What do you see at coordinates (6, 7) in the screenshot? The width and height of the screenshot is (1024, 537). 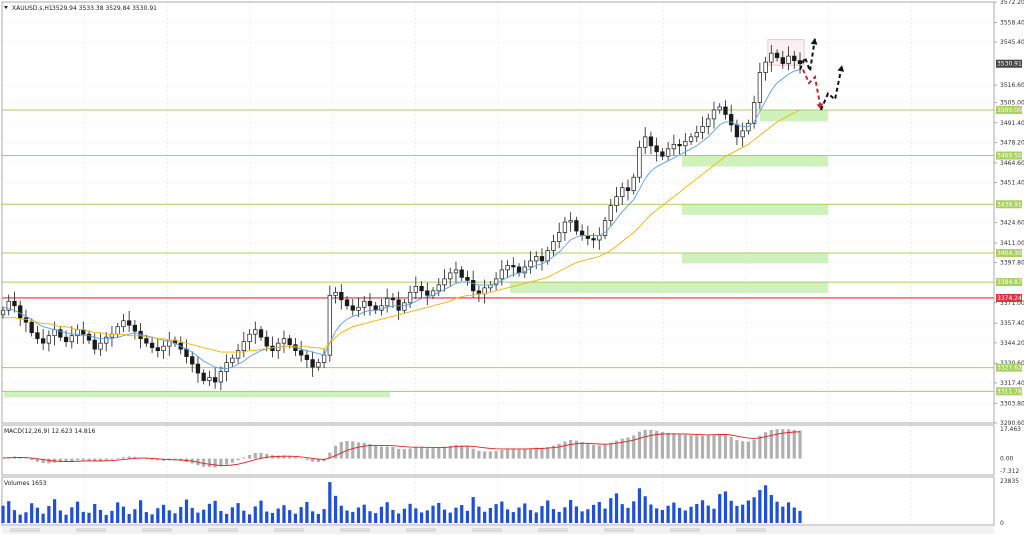 I see `collapse-icon` at bounding box center [6, 7].